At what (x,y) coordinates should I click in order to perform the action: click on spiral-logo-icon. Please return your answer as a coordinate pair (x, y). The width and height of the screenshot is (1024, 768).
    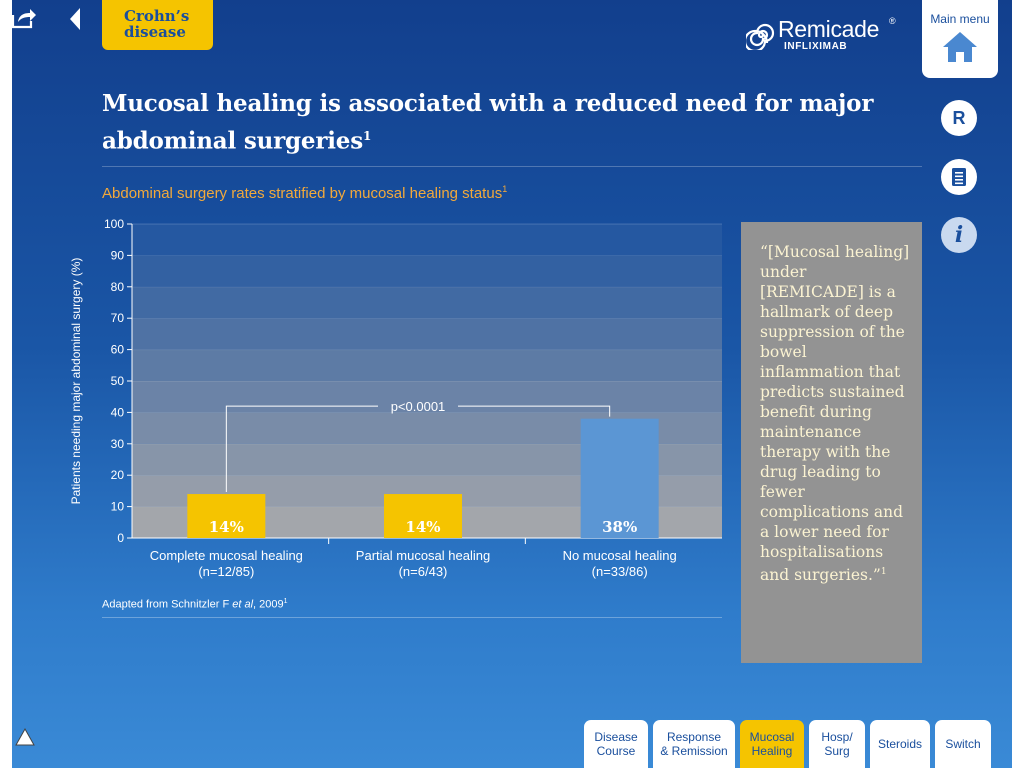
    Looking at the image, I should click on (760, 36).